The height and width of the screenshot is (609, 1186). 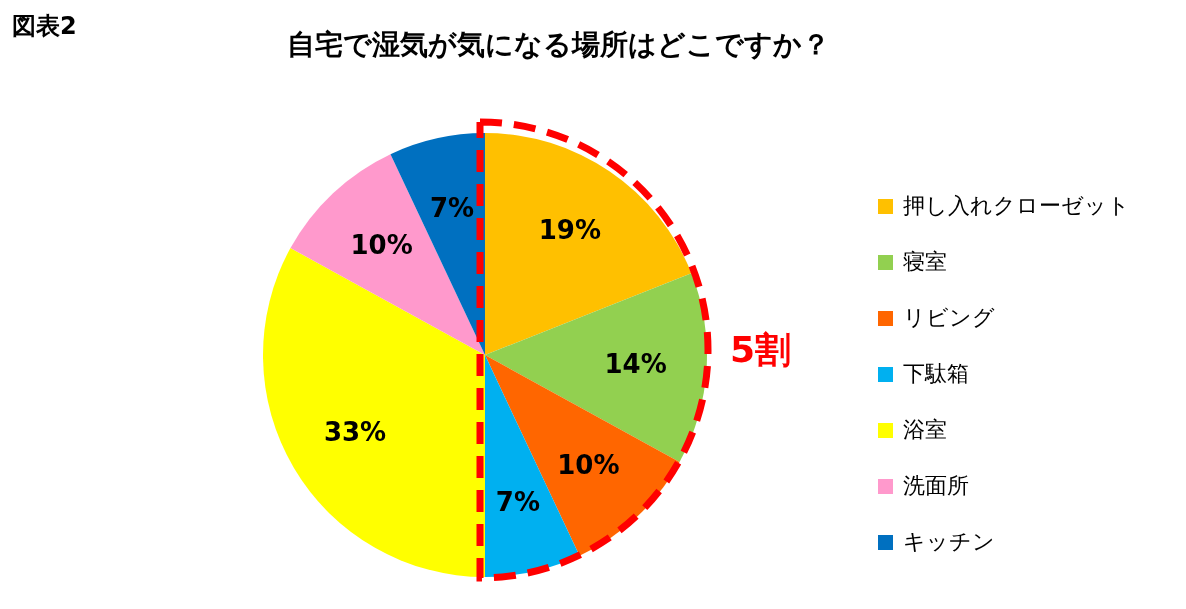 I want to click on text: 5割, so click(x=761, y=350).